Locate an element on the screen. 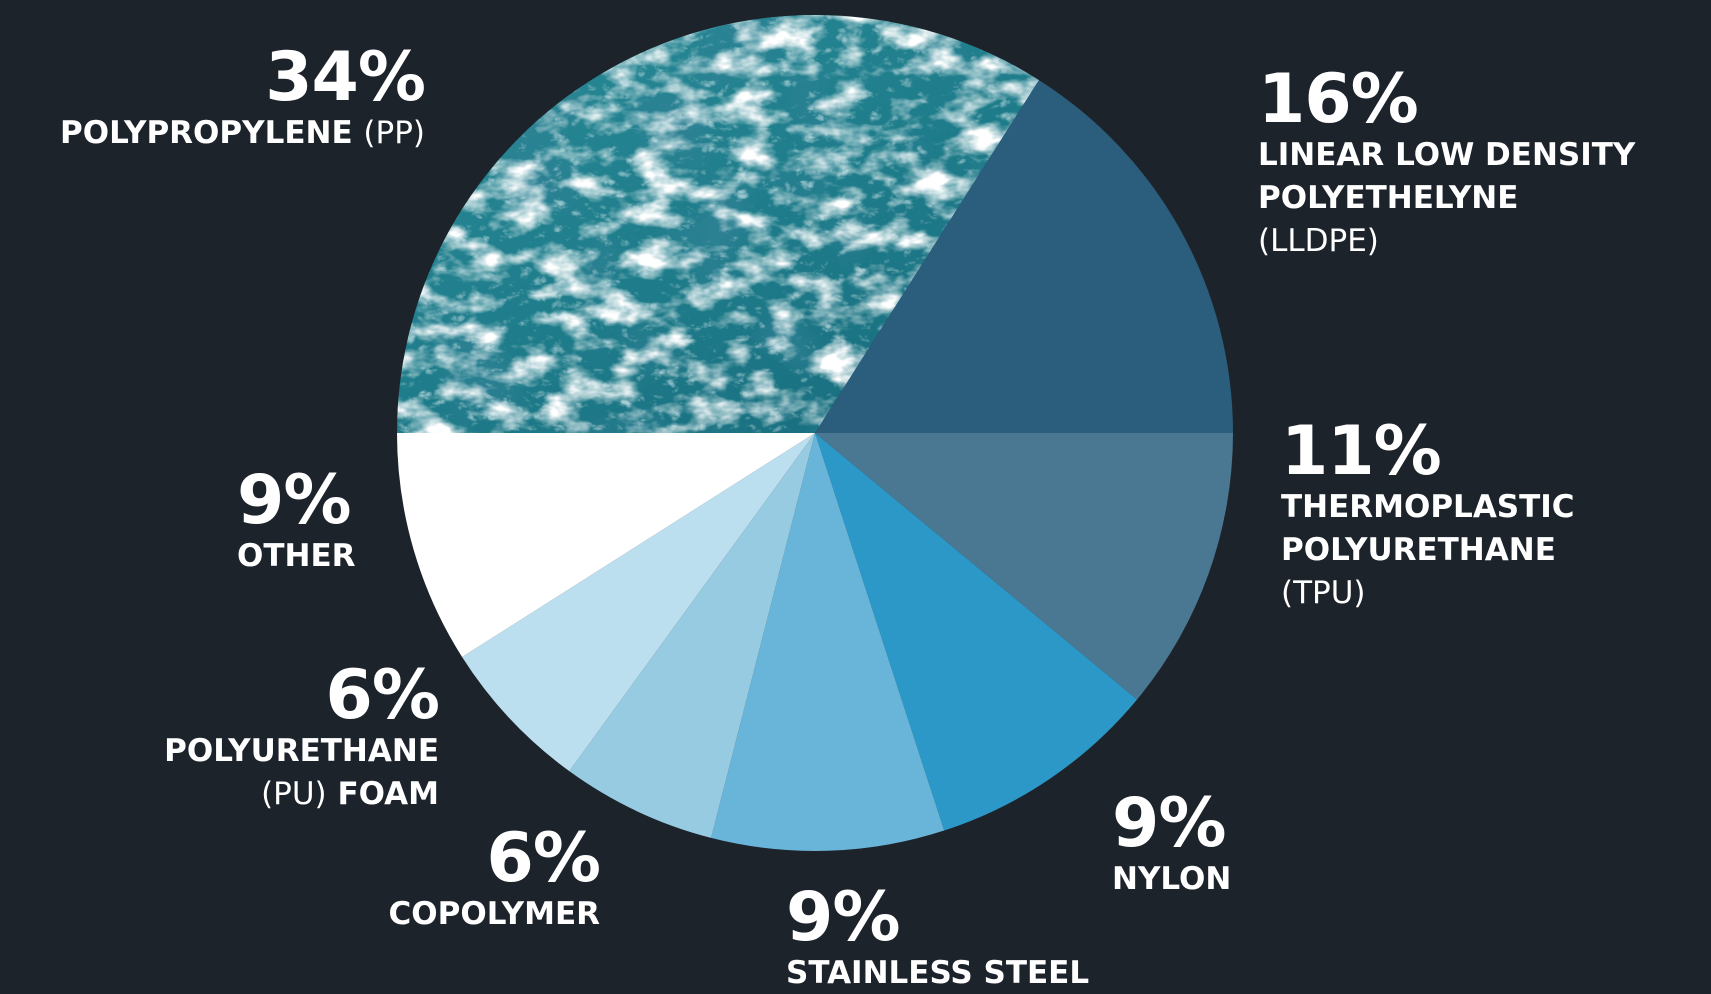  slice-name-line: POLYPROPYLENE (PP) is located at coordinates (242, 133).